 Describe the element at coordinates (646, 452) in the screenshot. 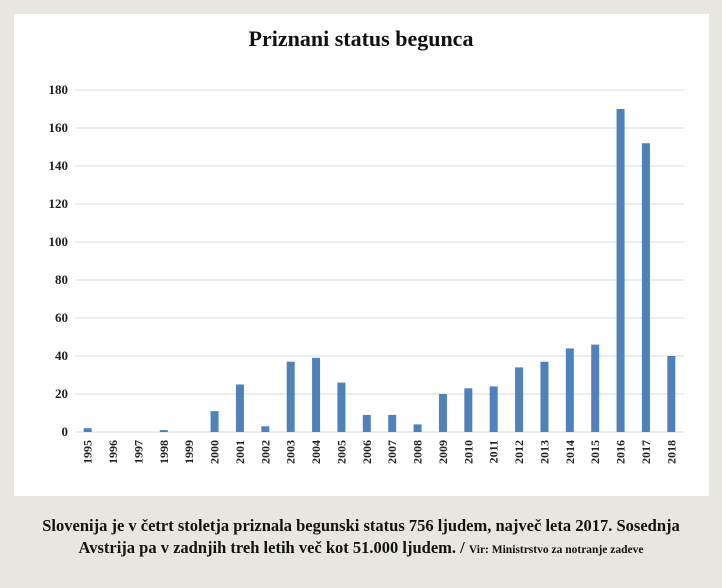

I see `x-tick-label: 2017` at that location.